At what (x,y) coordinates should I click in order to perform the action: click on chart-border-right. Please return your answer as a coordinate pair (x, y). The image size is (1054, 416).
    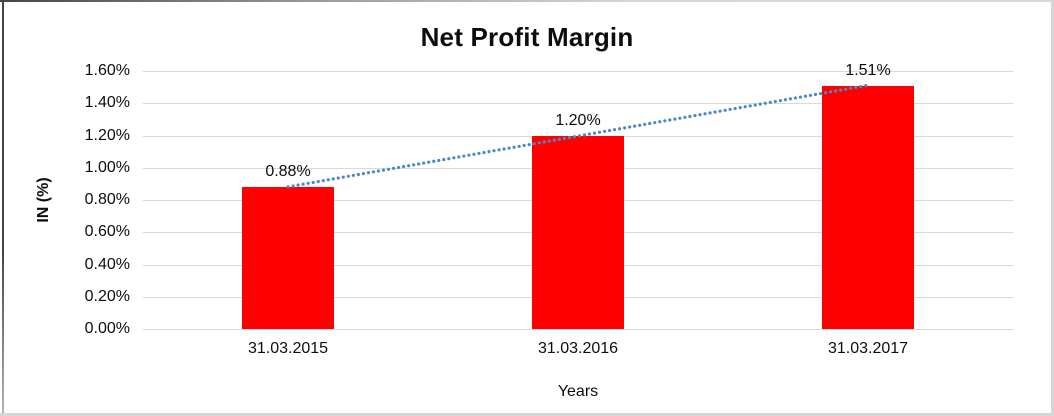
    Looking at the image, I should click on (1052, 208).